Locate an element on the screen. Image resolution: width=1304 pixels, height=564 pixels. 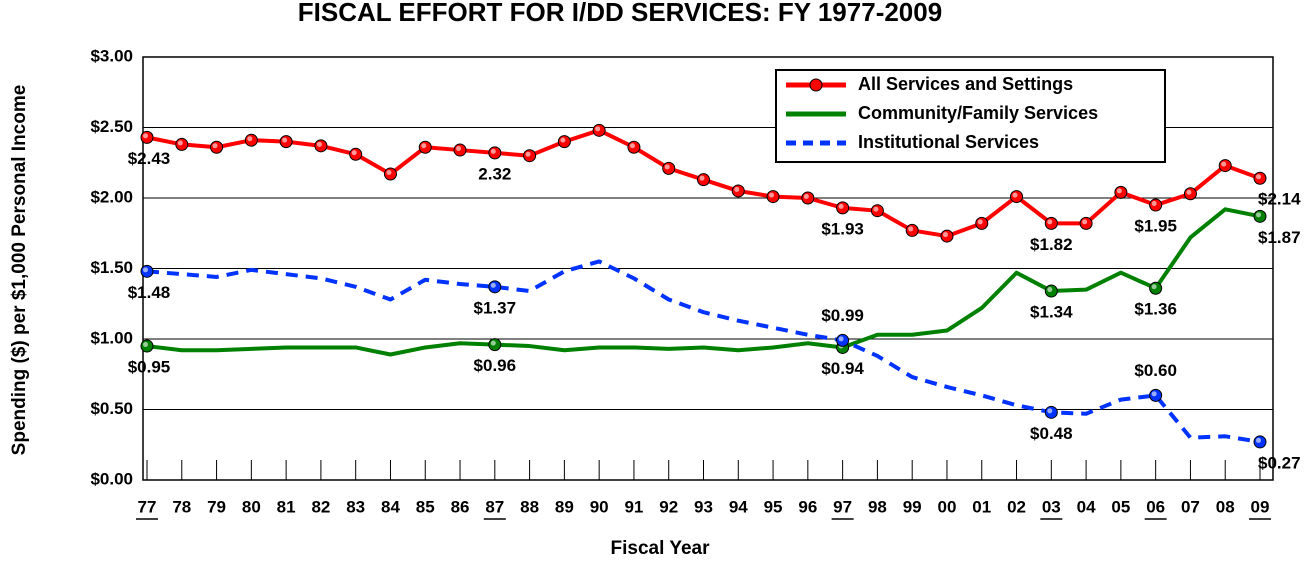
x-tick-label: 81 is located at coordinates (286, 506).